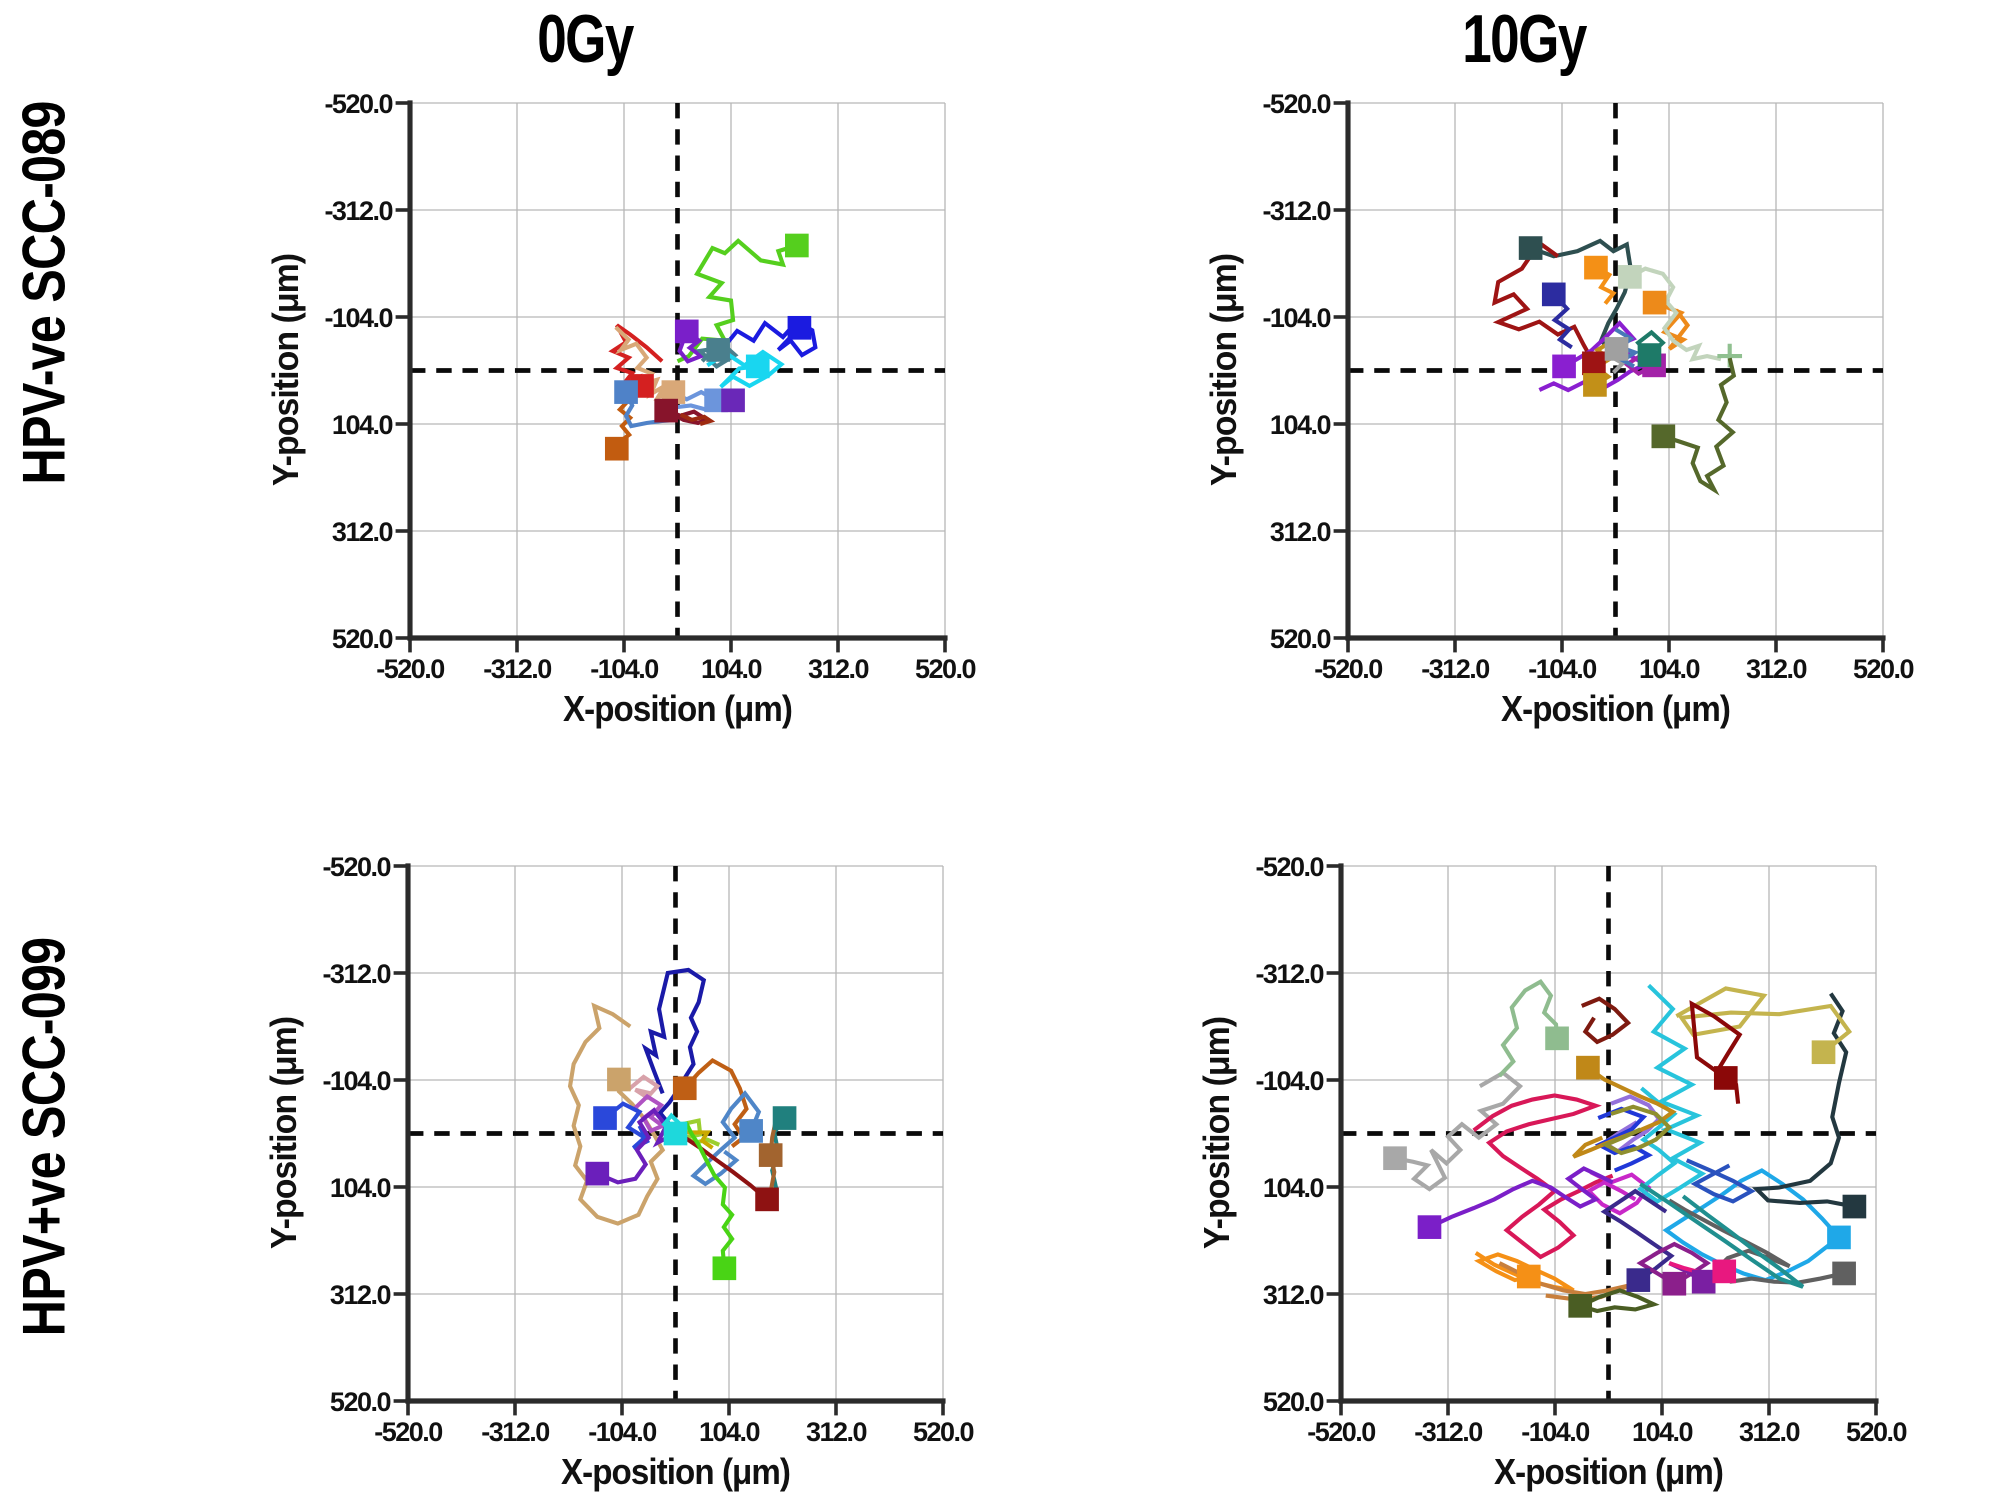 The width and height of the screenshot is (2000, 1507). I want to click on y-tick-label: -520.0, so click(1296, 104).